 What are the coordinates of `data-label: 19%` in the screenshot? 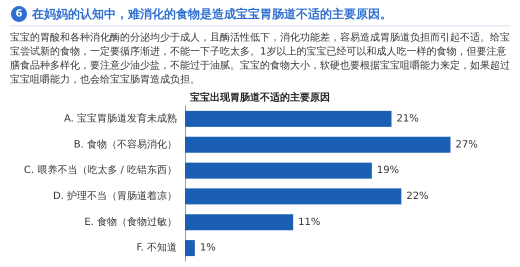 It's located at (388, 170).